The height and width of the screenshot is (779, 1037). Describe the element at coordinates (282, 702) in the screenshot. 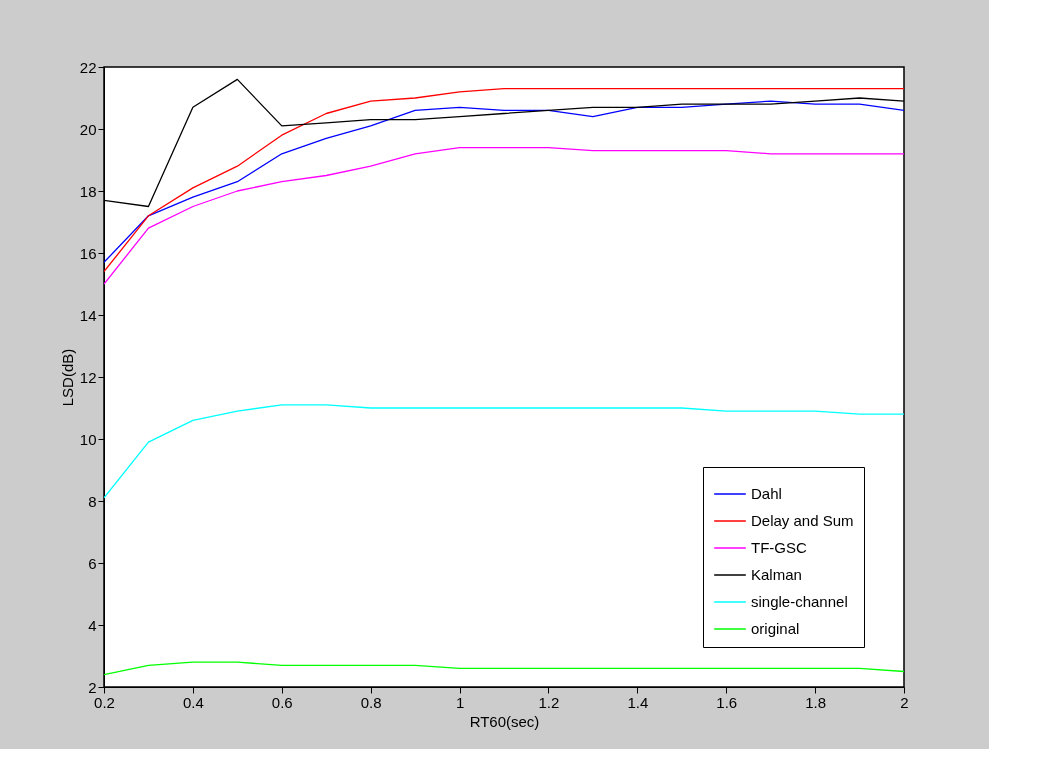

I see `x-tick-label: 0.6` at that location.